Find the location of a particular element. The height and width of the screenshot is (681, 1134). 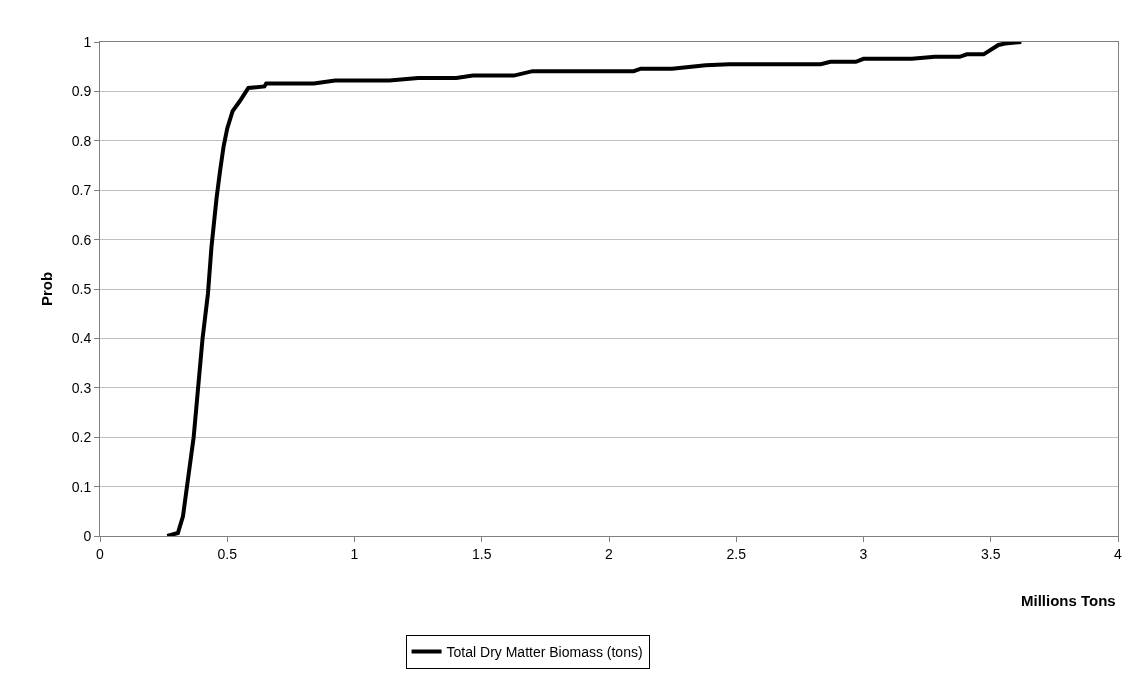

y-tick-label: 0.1 is located at coordinates (81, 486).